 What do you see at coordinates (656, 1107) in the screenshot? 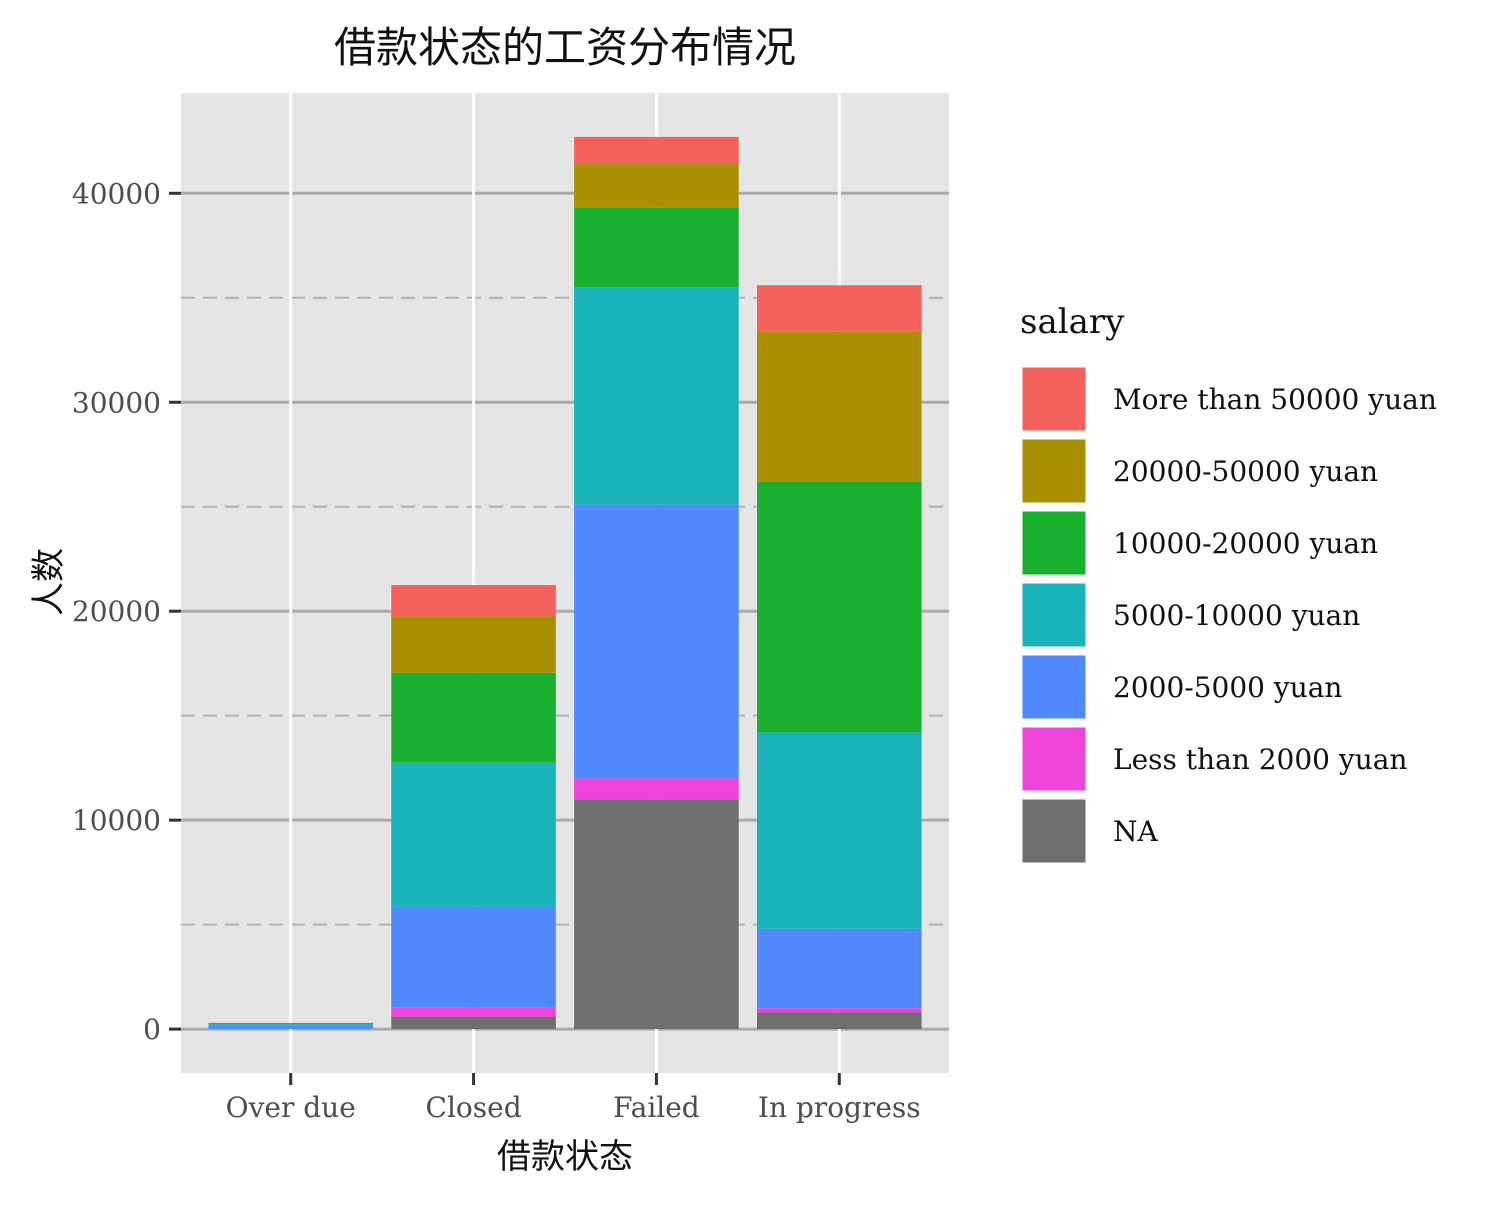
I see `x-tick-label: Failed` at bounding box center [656, 1107].